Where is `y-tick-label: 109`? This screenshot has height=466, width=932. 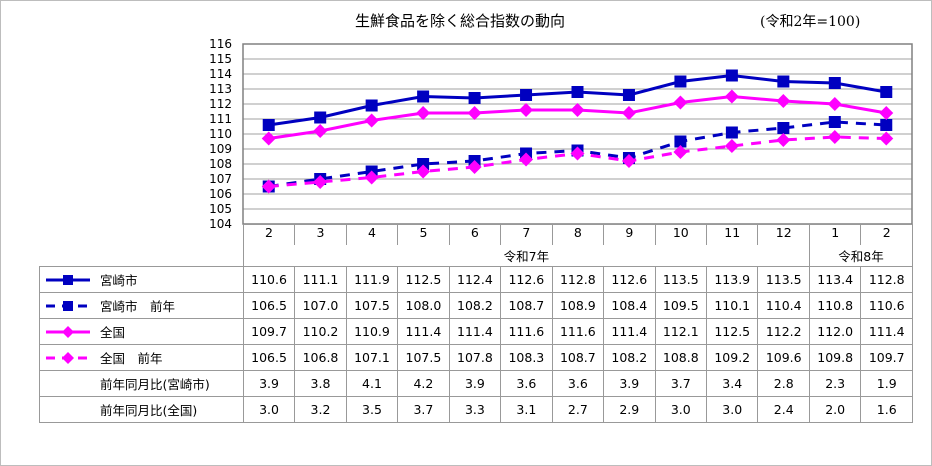 y-tick-label: 109 is located at coordinates (220, 149).